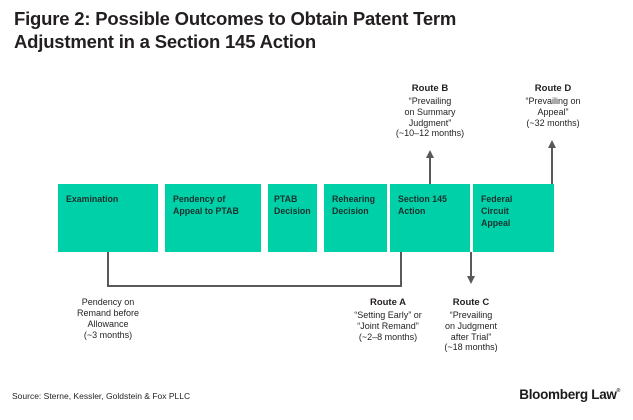 The image size is (633, 420). Describe the element at coordinates (471, 314) in the screenshot. I see `route-c-line: “Prevailing` at that location.